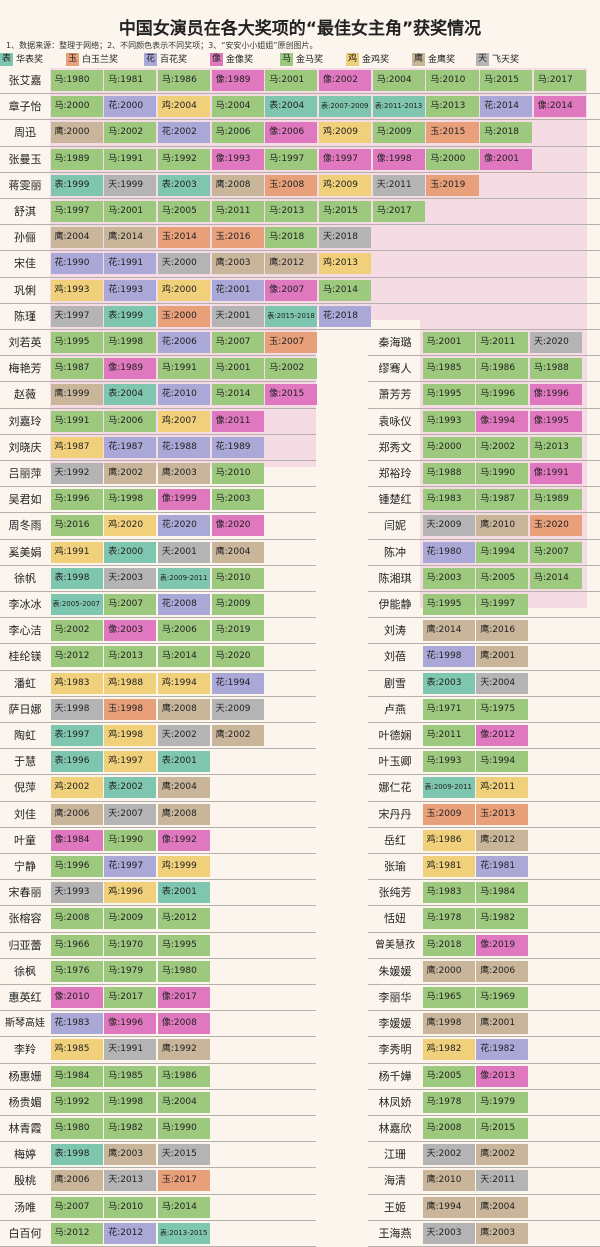 The height and width of the screenshot is (1247, 600). What do you see at coordinates (395, 631) in the screenshot?
I see `actress-name: 刘涛` at bounding box center [395, 631].